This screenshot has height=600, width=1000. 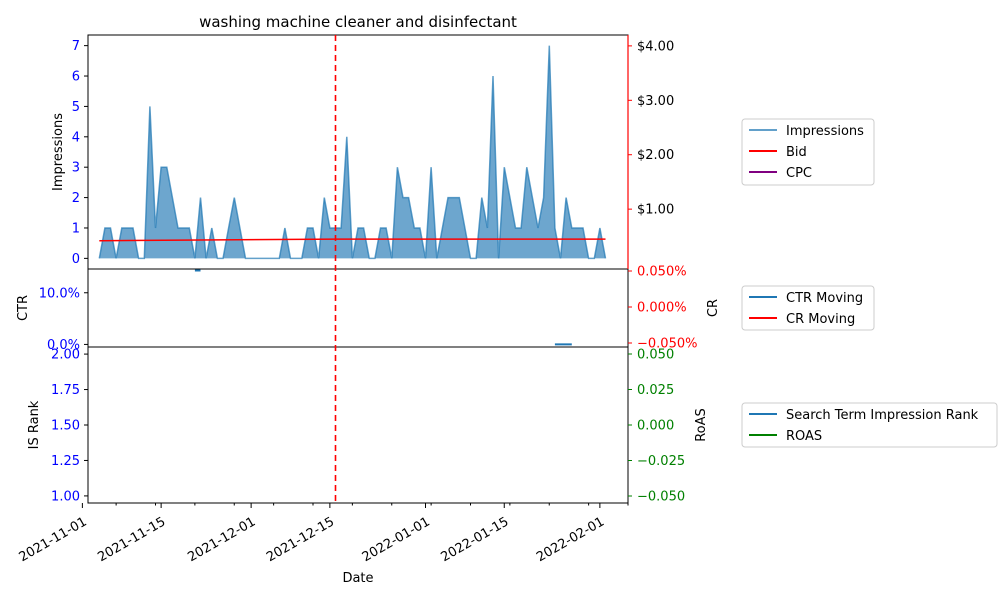 I want to click on legend-label-impressions: Impressions, so click(x=825, y=131).